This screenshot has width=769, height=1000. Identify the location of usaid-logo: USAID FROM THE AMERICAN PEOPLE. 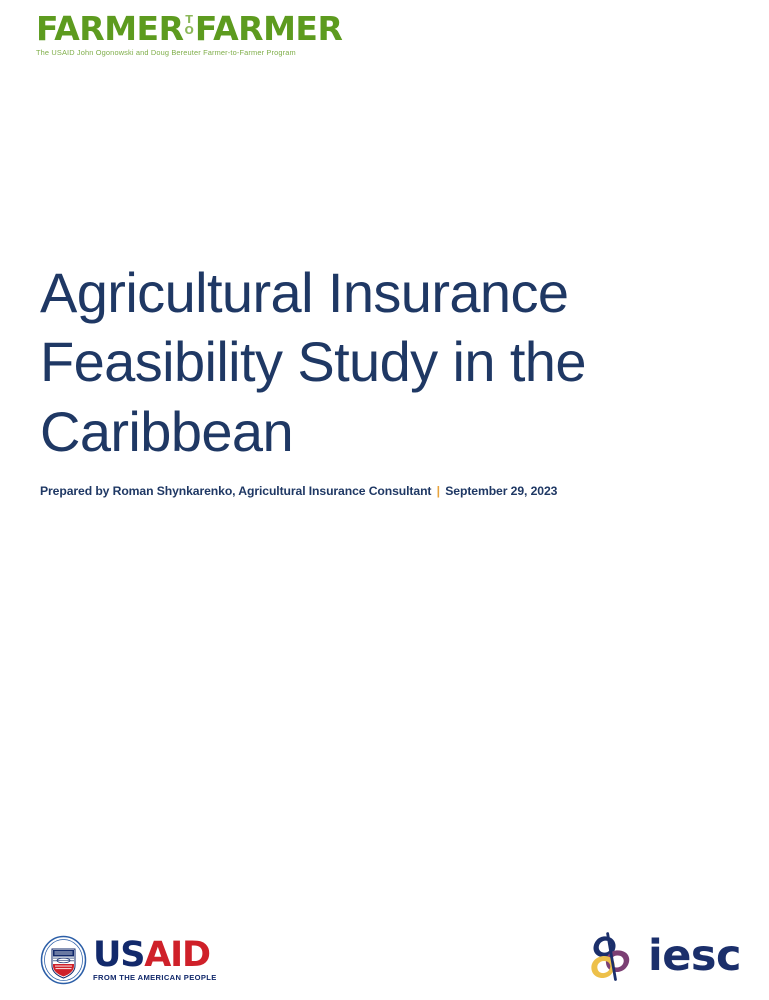
(128, 960).